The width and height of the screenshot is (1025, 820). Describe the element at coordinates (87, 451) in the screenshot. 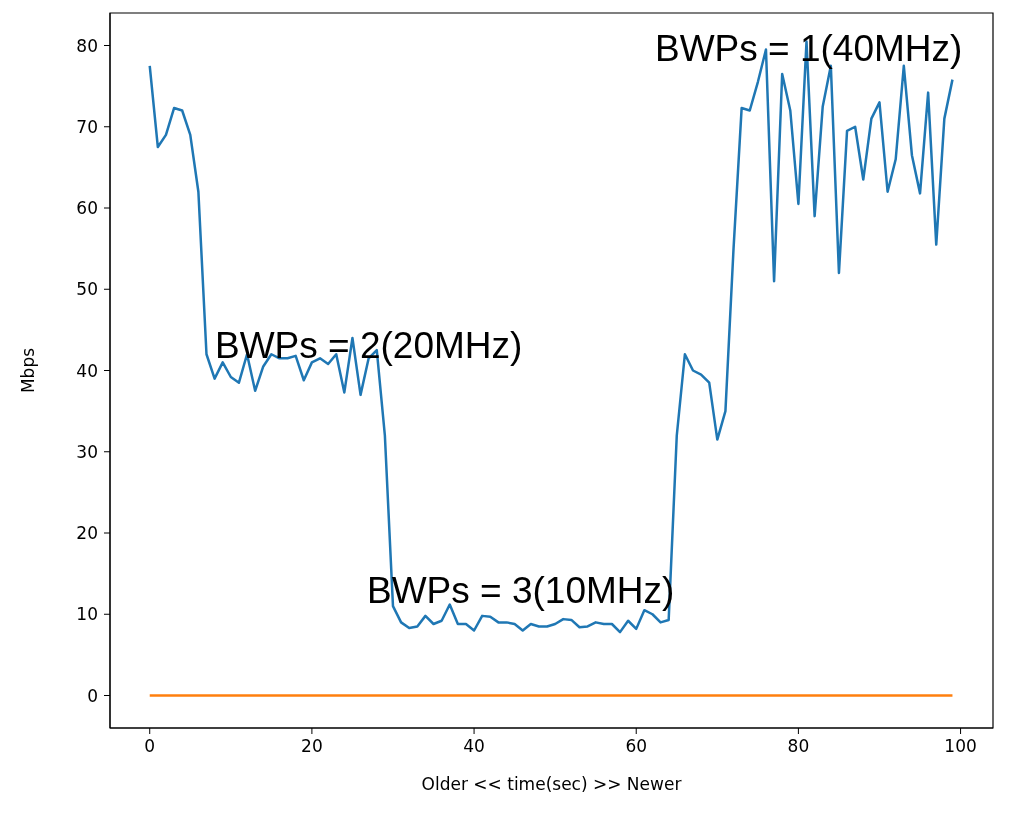

I see `y-tick-label: 30` at that location.